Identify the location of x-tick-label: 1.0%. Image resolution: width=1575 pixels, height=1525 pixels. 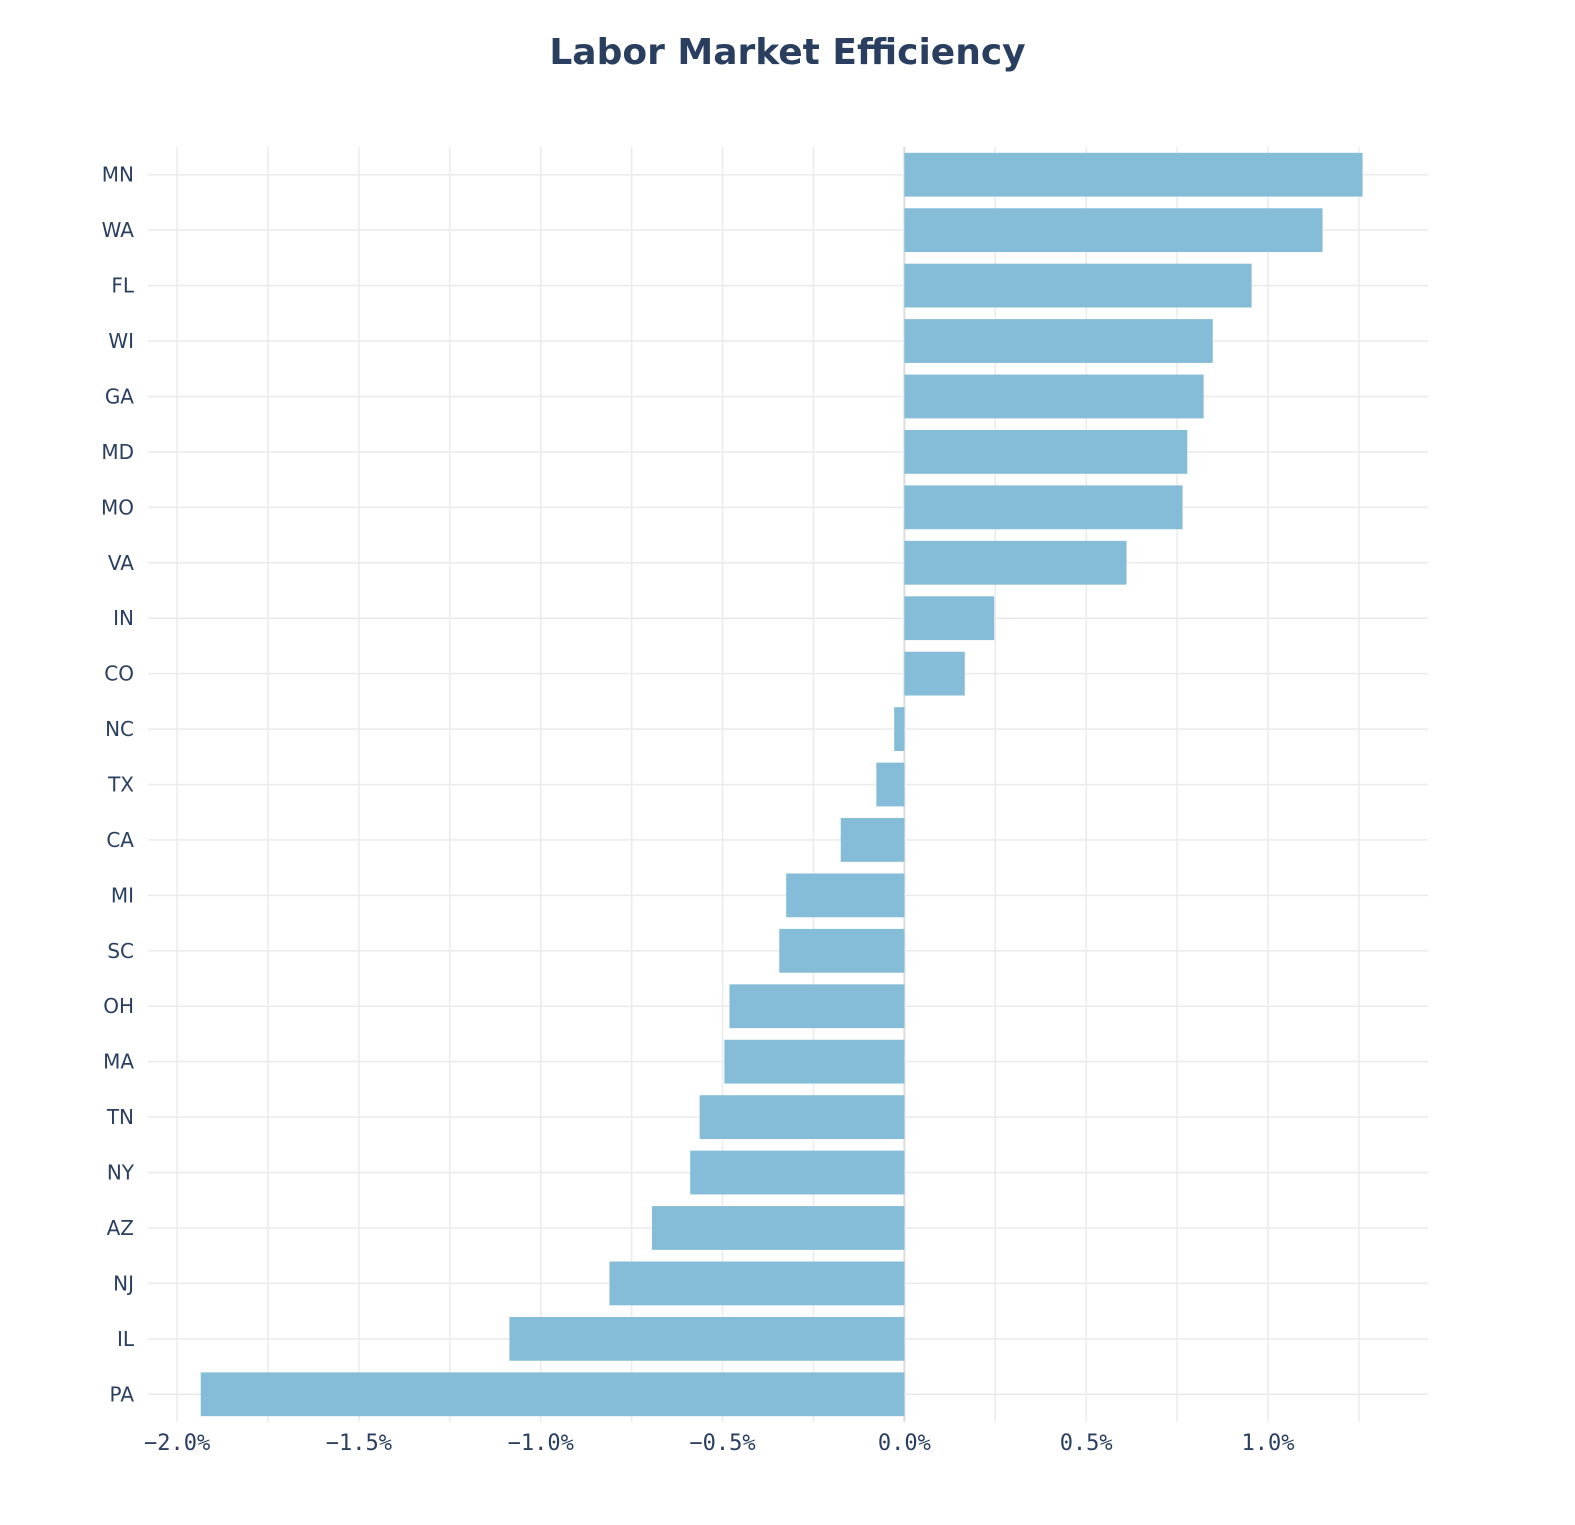
(1268, 1443).